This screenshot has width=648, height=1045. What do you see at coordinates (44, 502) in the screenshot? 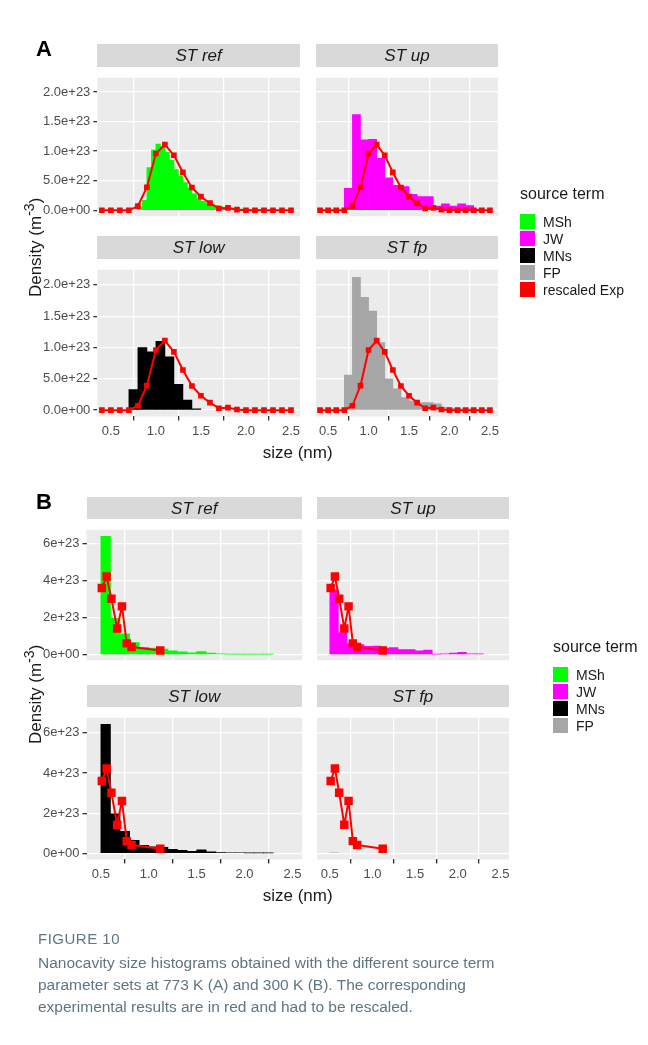
I see `text: B` at bounding box center [44, 502].